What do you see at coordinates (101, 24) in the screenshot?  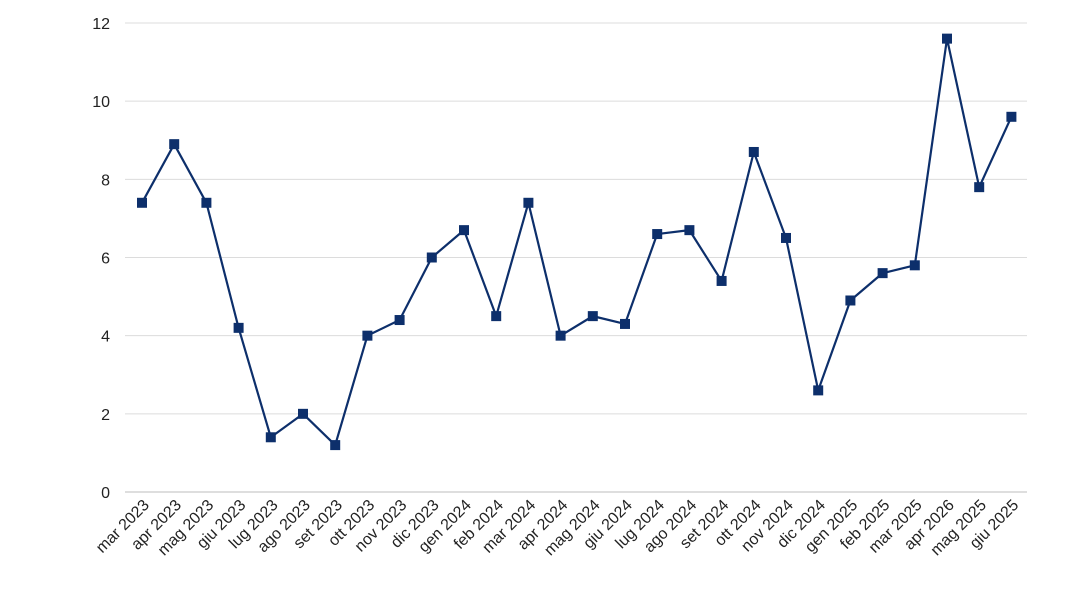 I see `y-tick-label: 12` at bounding box center [101, 24].